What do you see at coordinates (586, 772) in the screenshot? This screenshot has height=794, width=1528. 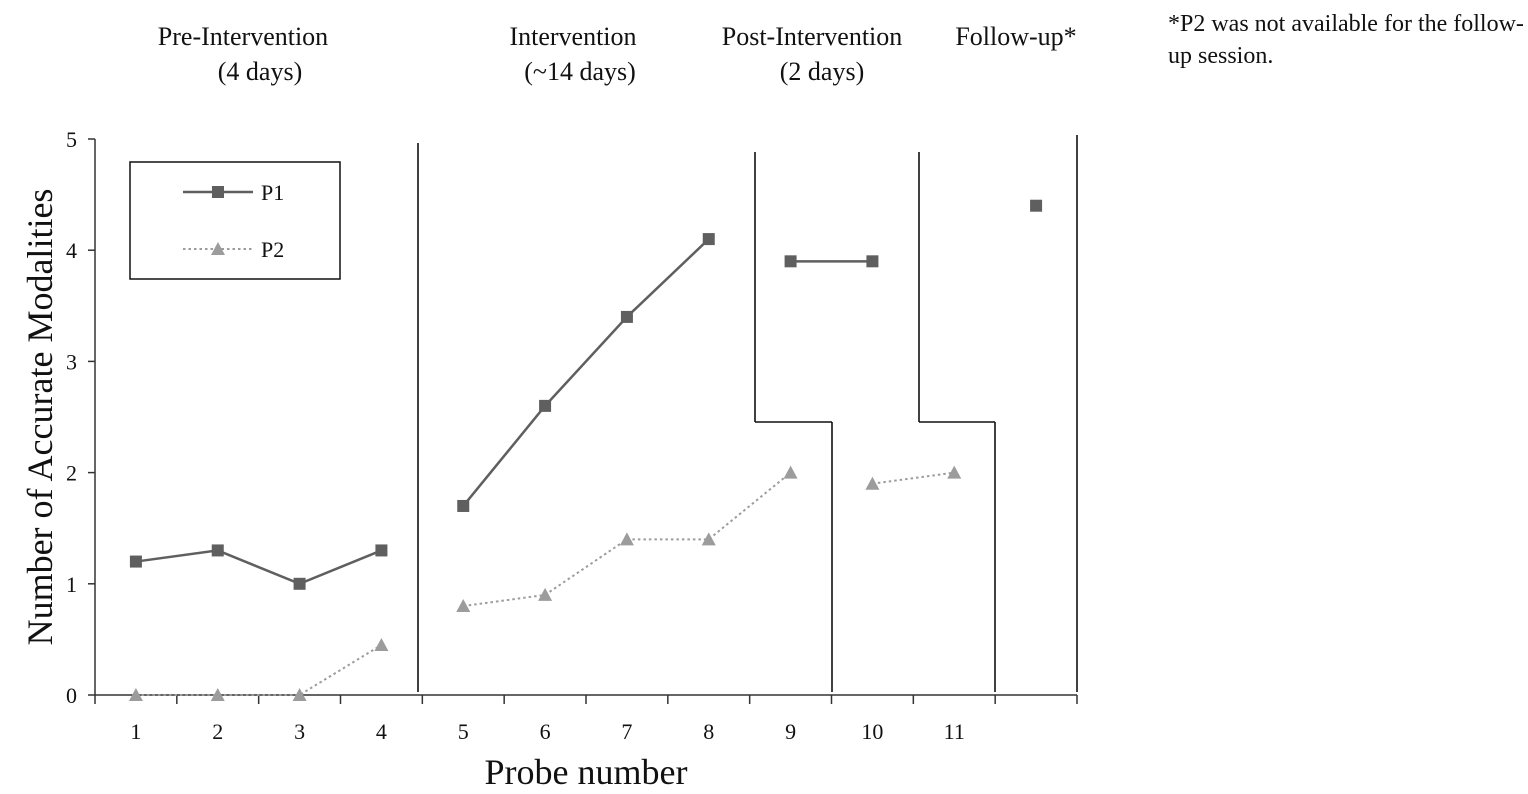 I see `x-axis-title: Probe number` at bounding box center [586, 772].